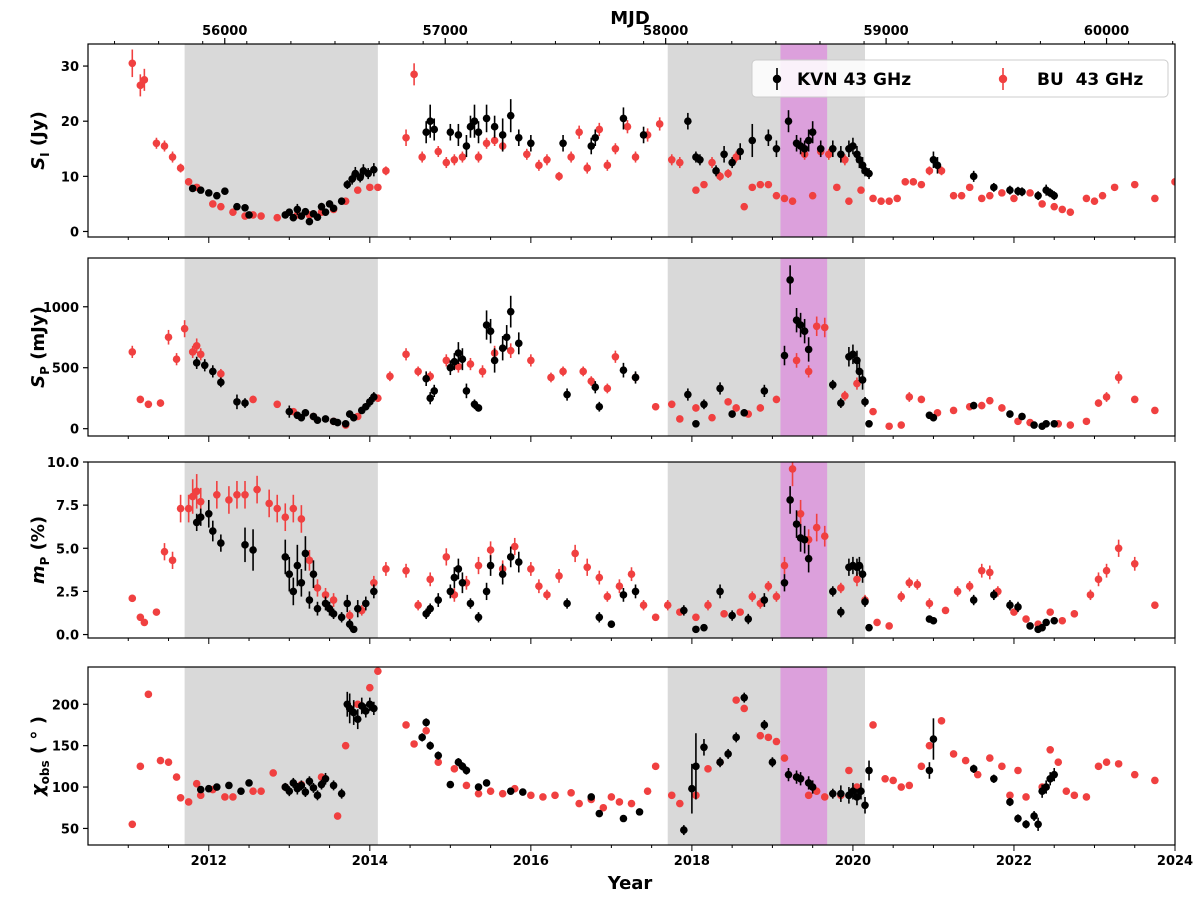 The image size is (1200, 899). Describe the element at coordinates (644, 34) in the screenshot. I see `top-axis-ticks: 56000 57000 58000 59000 60000` at that location.